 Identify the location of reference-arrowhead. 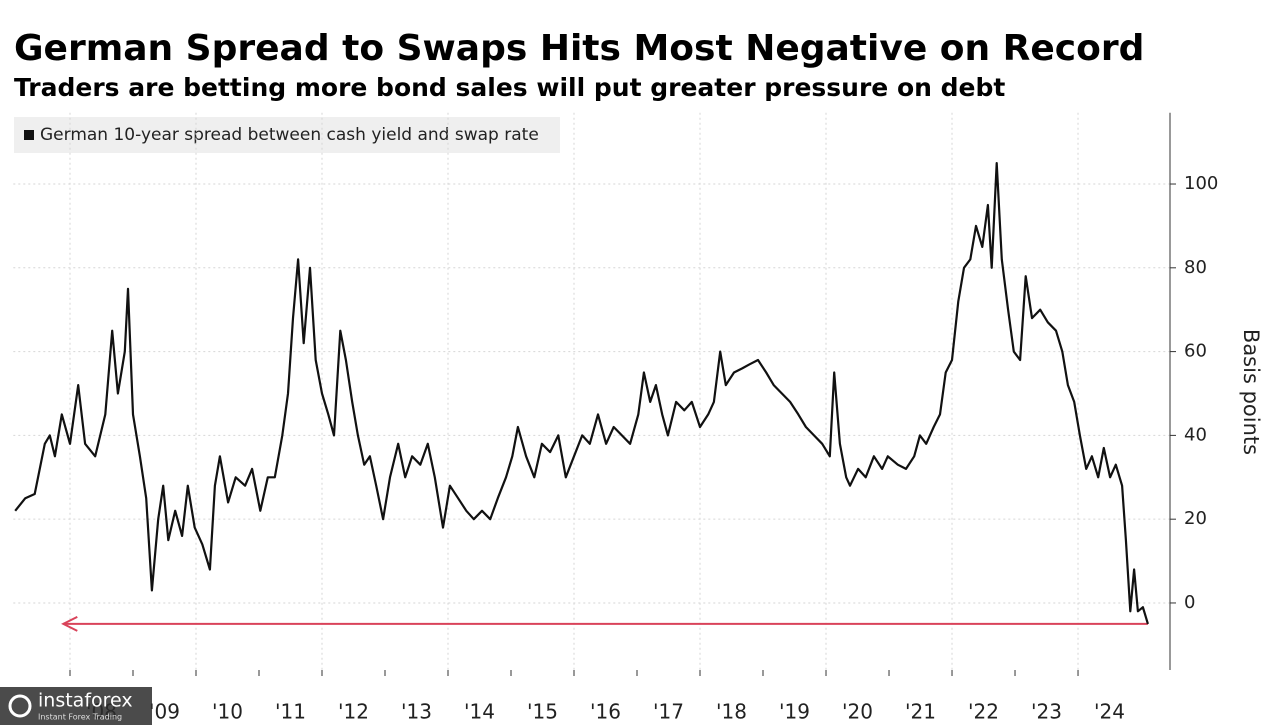
(69, 624).